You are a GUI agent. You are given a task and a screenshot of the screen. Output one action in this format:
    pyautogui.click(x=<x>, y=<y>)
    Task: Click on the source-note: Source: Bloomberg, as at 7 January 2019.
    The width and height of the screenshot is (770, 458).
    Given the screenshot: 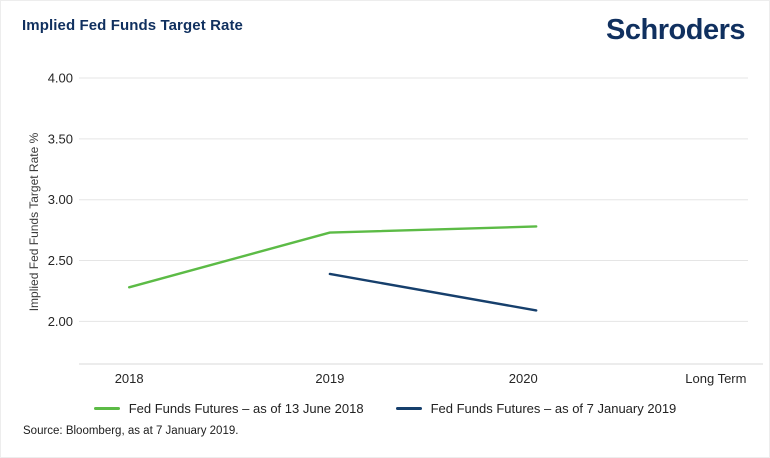 What is the action you would take?
    pyautogui.click(x=131, y=431)
    